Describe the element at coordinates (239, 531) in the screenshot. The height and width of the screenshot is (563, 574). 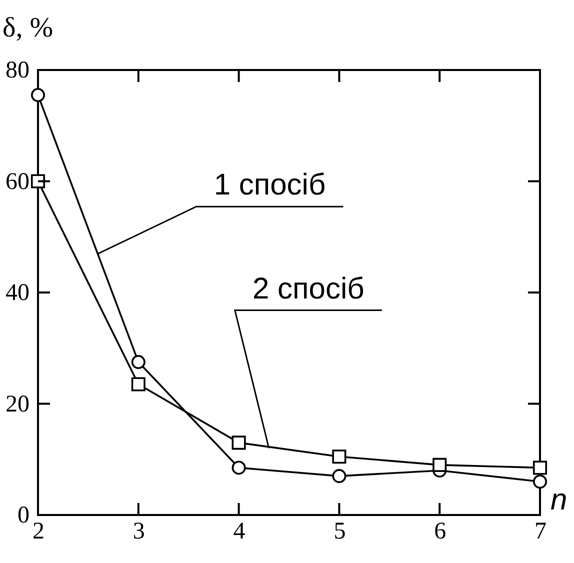
I see `x-tick-label: 4` at that location.